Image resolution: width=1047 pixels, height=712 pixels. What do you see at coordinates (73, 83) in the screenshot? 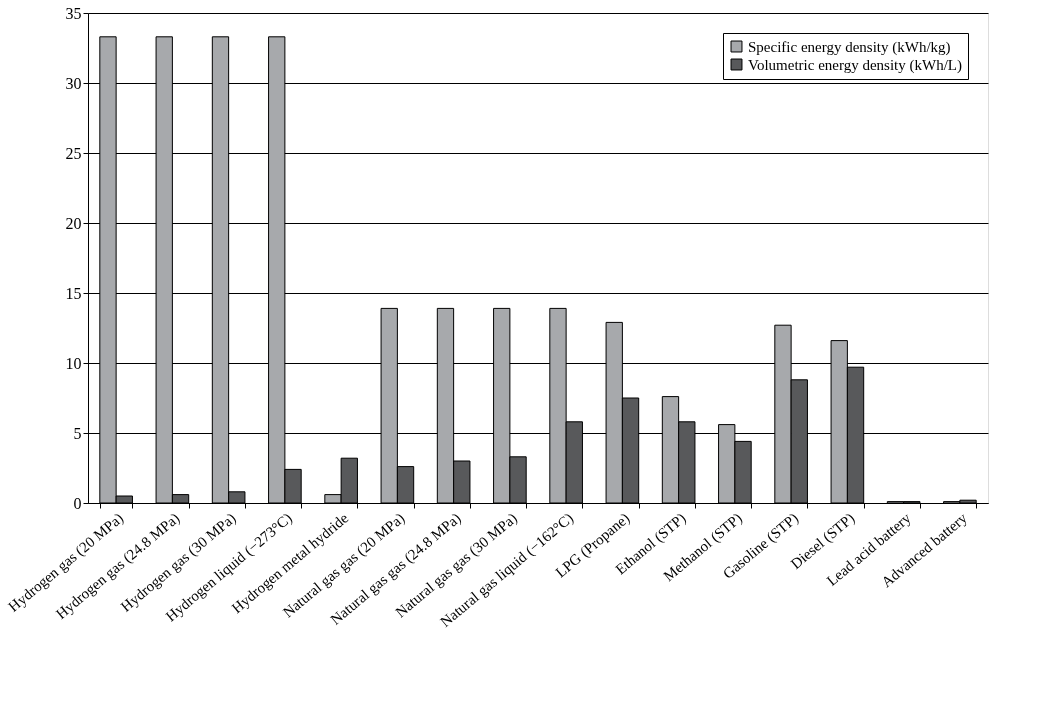
I see `y-tick-label: 30` at bounding box center [73, 83].